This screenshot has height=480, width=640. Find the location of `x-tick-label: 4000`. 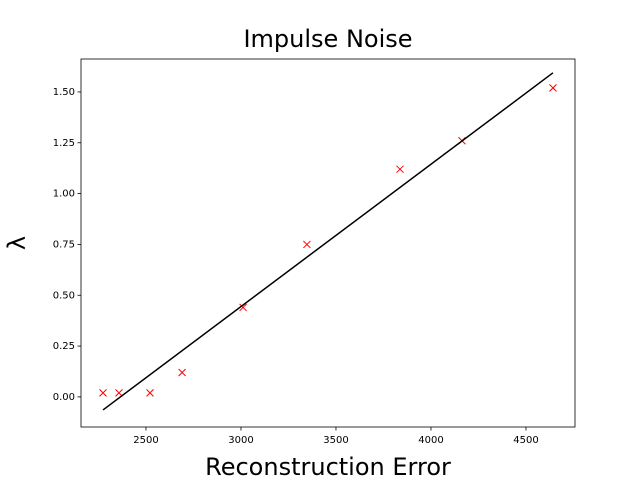

x-tick-label: 4000 is located at coordinates (430, 440).